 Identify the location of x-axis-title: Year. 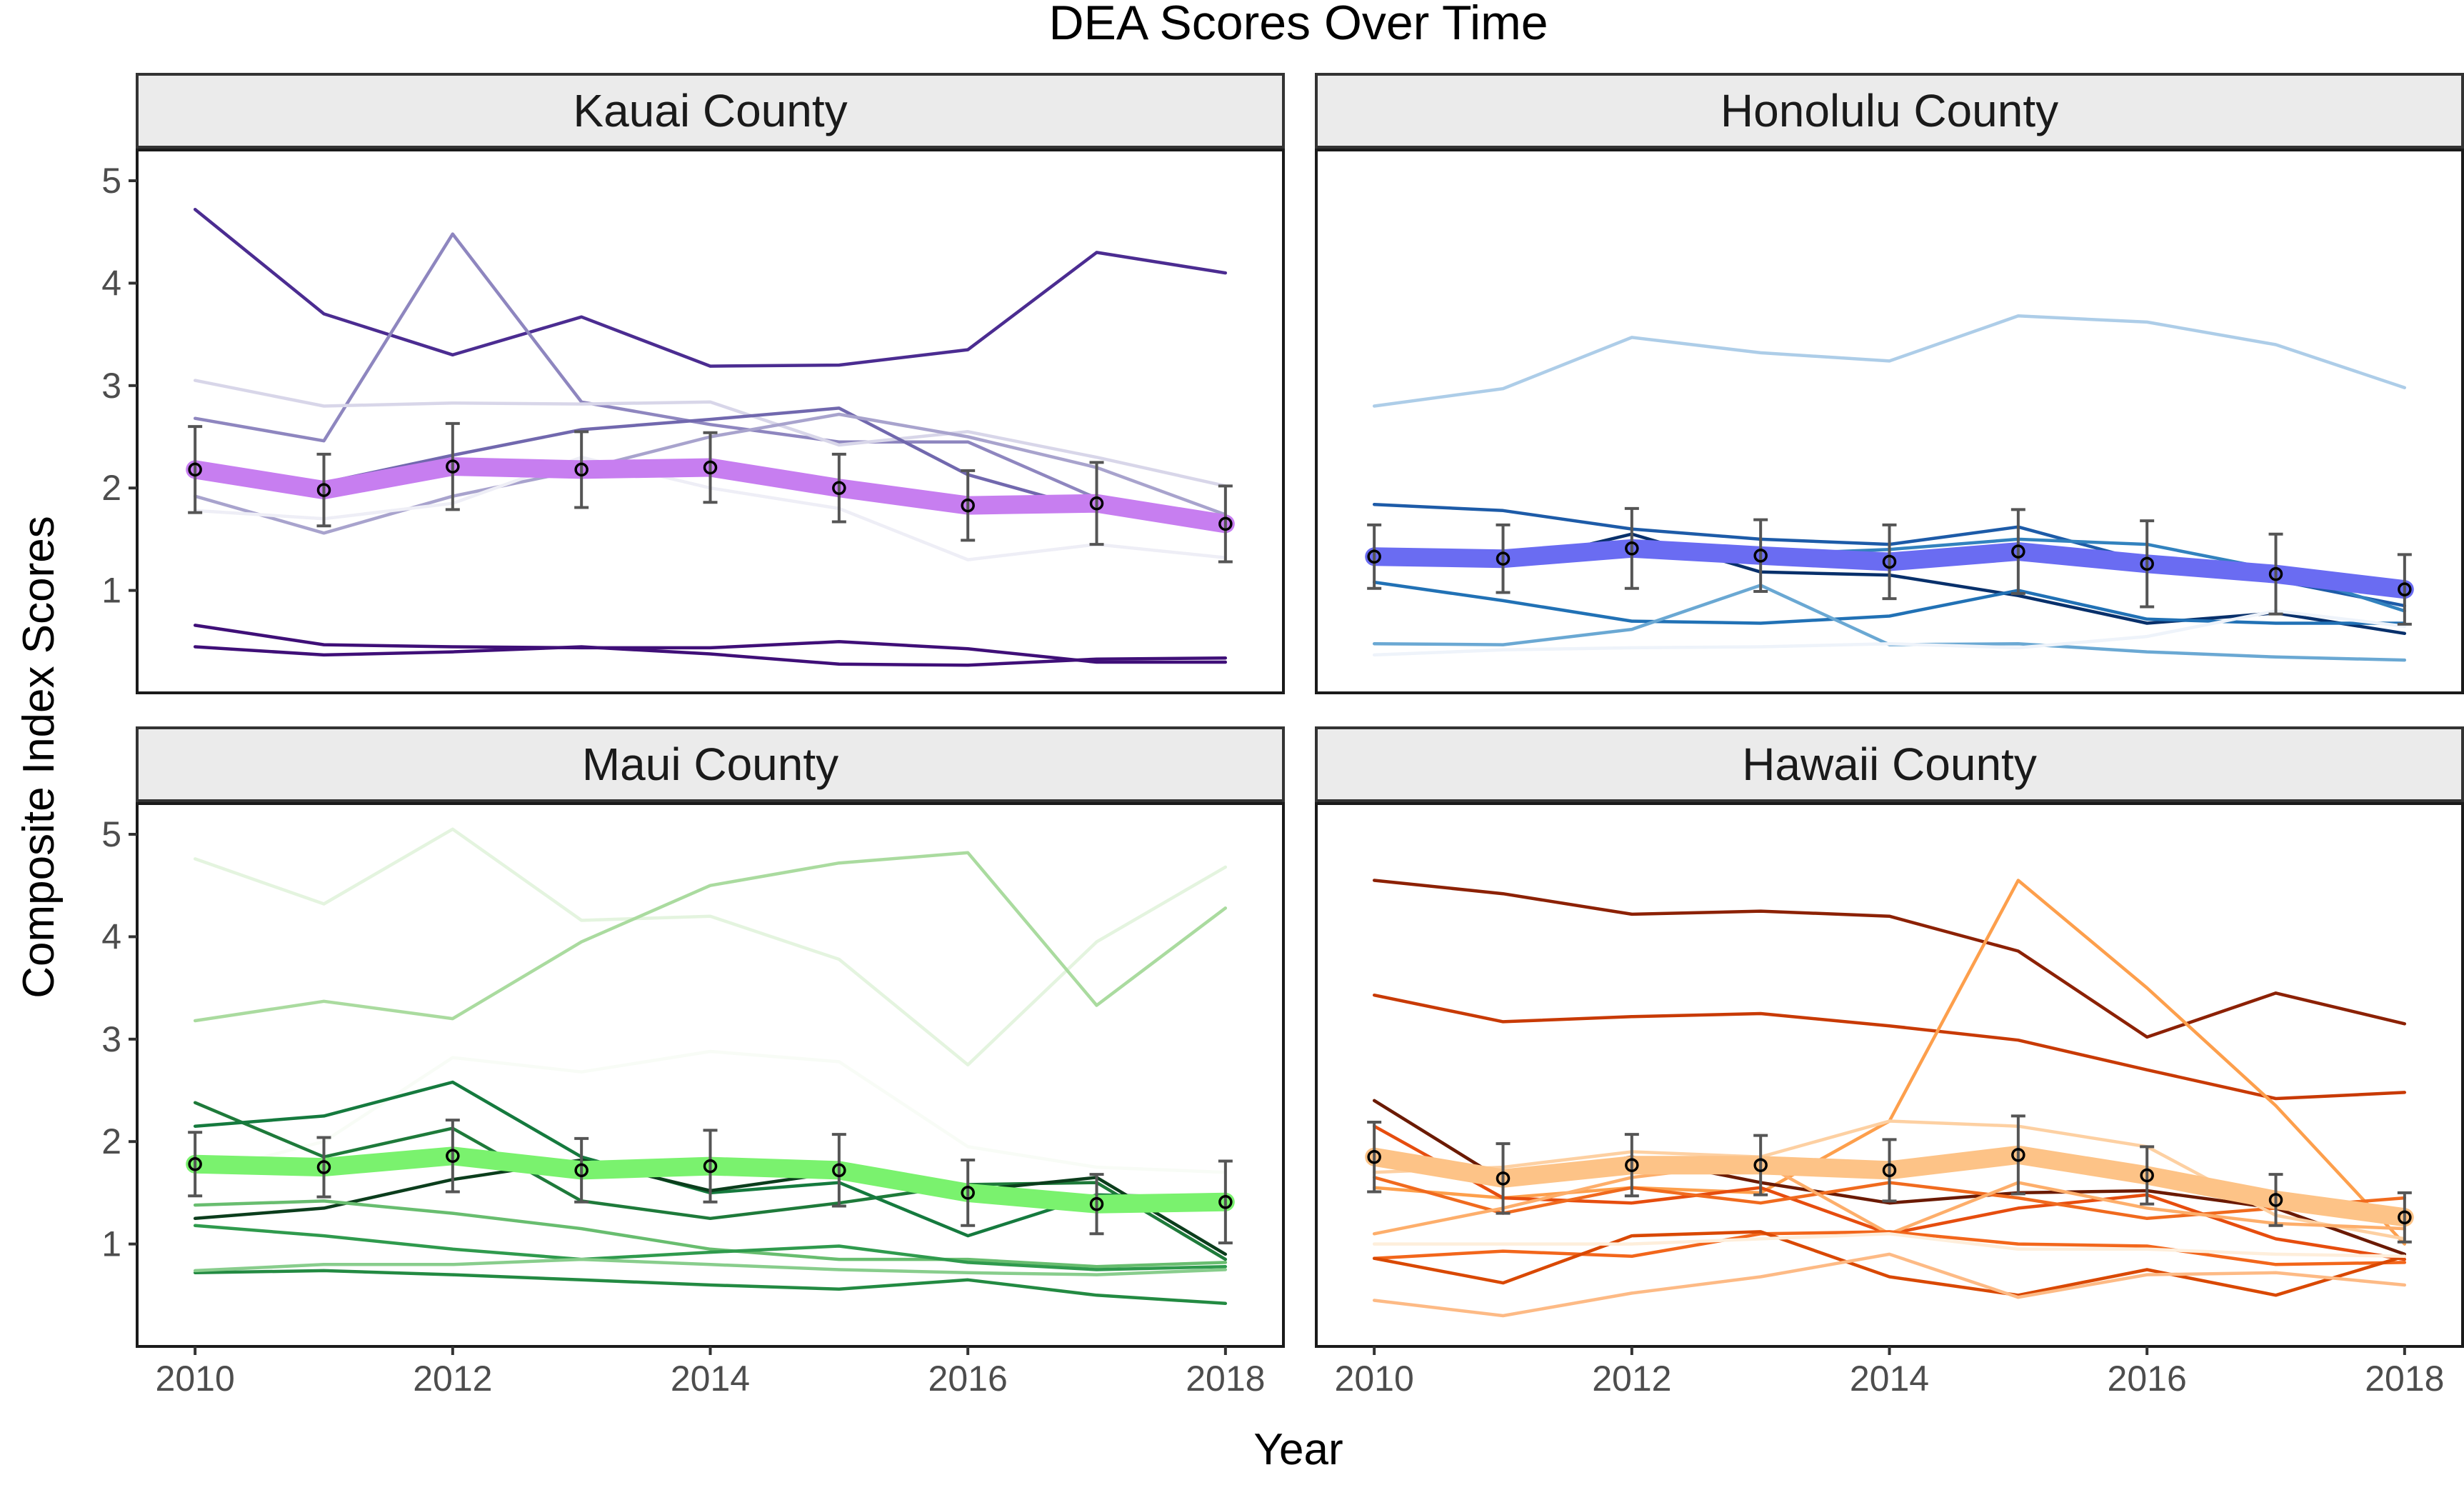
(1298, 1449).